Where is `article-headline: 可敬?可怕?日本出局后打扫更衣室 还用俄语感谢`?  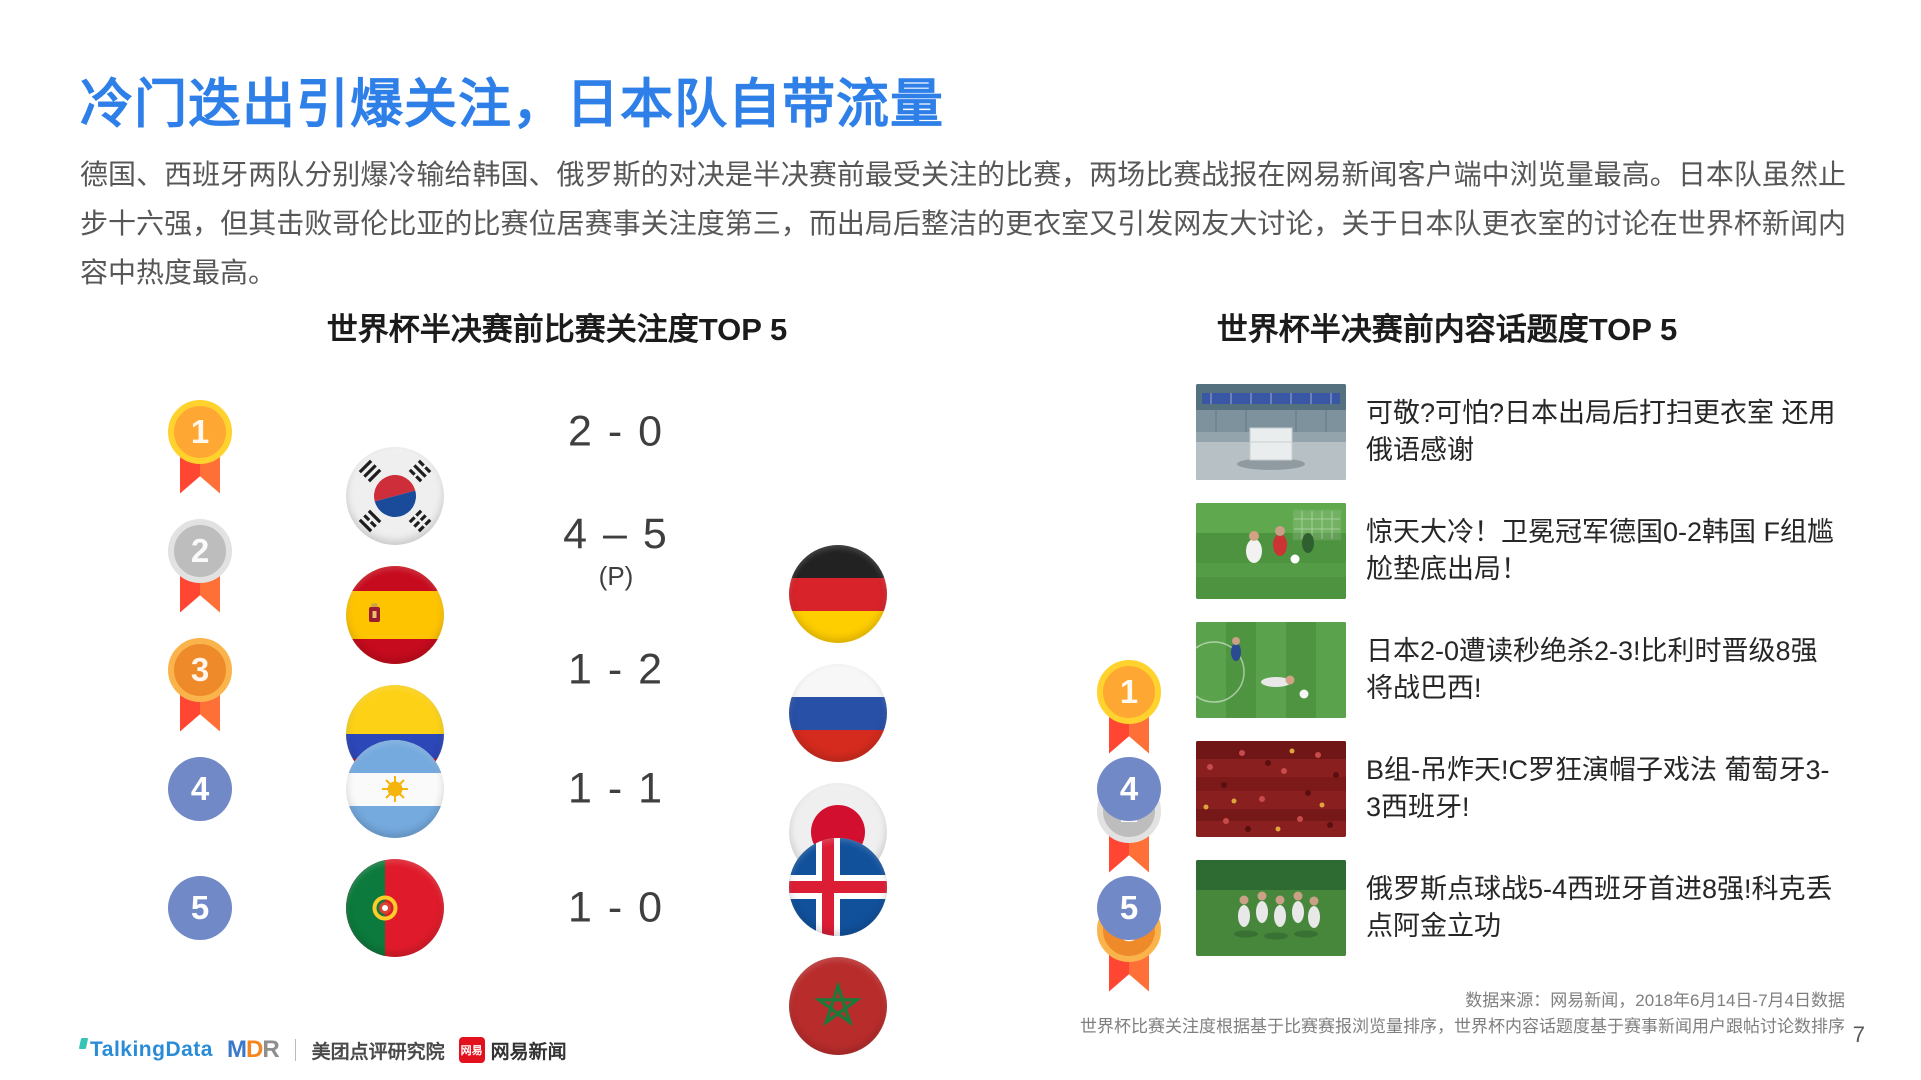 article-headline: 可敬?可怕?日本出局后打扫更衣室 还用俄语感谢 is located at coordinates (1601, 431).